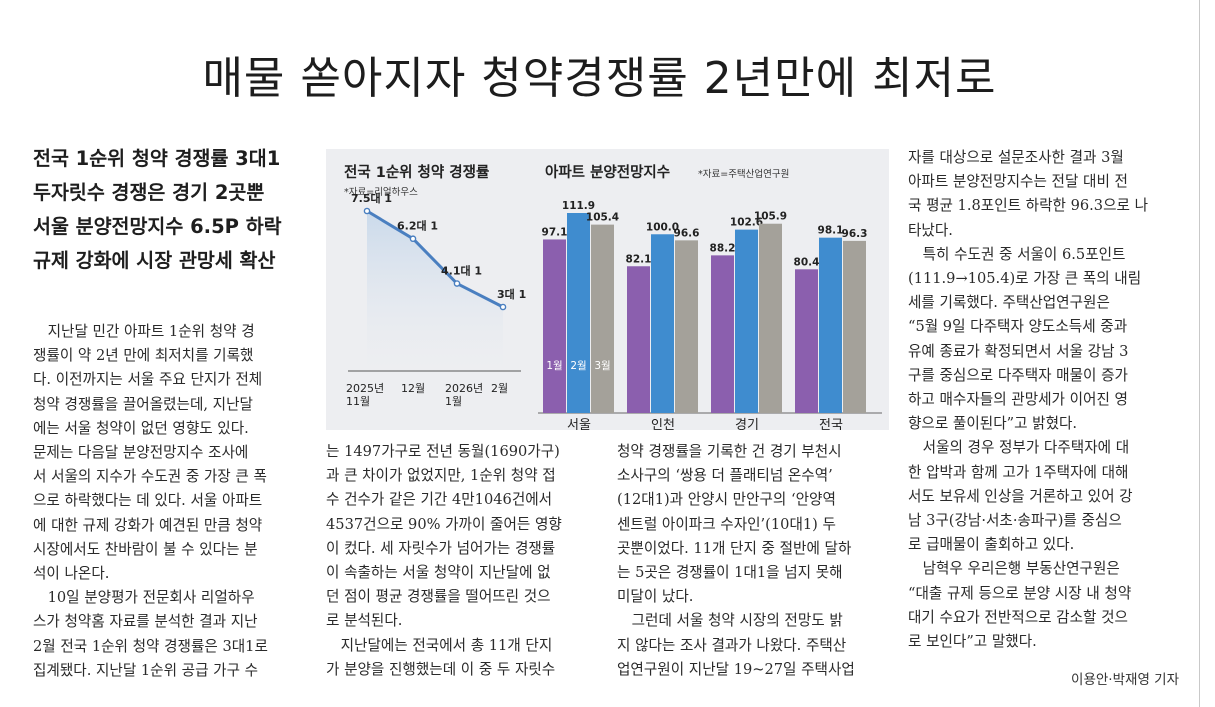 The height and width of the screenshot is (707, 1215). What do you see at coordinates (511, 294) in the screenshot?
I see `data-label: 3대 1` at bounding box center [511, 294].